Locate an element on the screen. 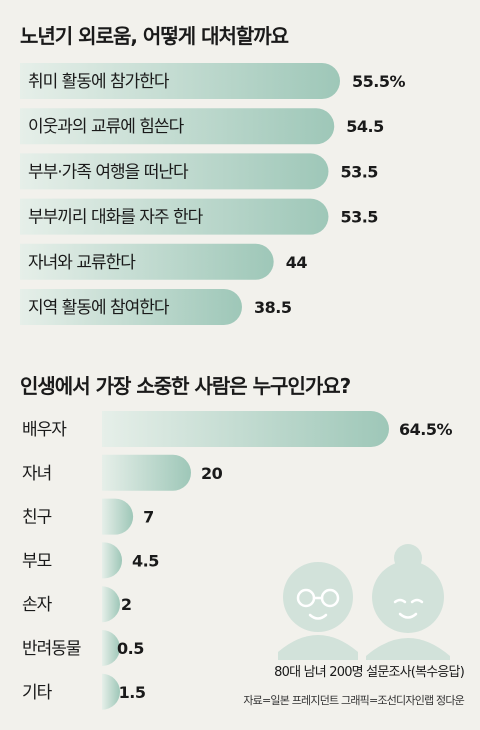 The width and height of the screenshot is (480, 730). source-credit: 자료=일본 프레지던트 그래픽=조선디자인랩 정다운 is located at coordinates (353, 700).